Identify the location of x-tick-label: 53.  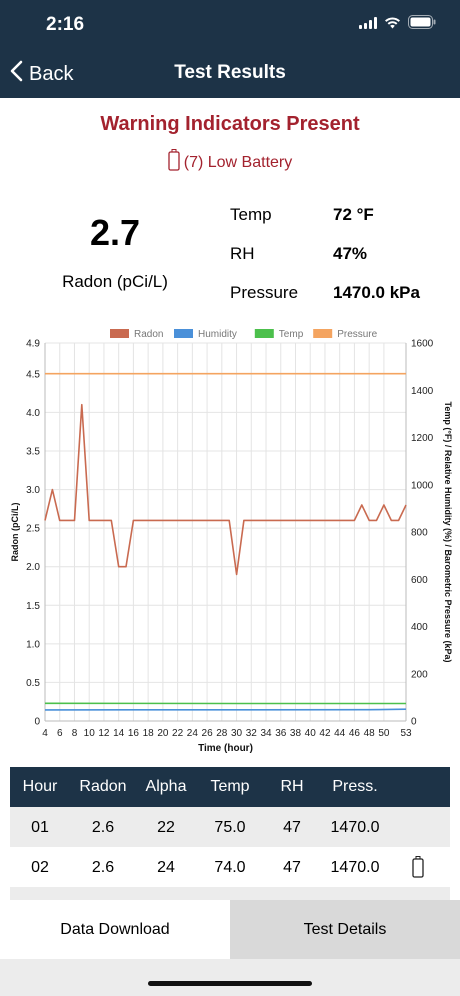
(406, 733).